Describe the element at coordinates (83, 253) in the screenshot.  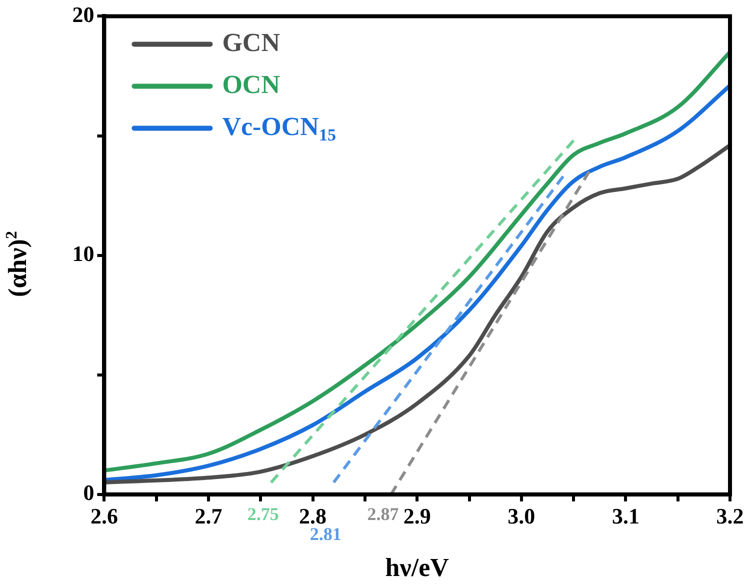
I see `y-tick-label: 10` at that location.